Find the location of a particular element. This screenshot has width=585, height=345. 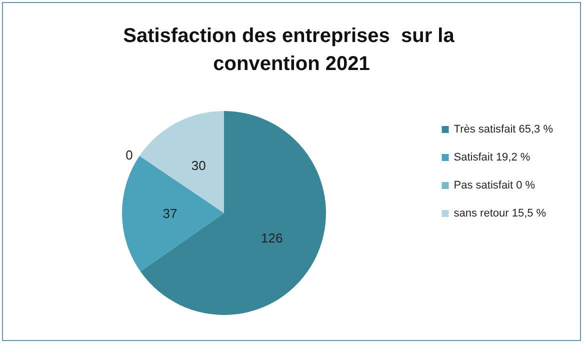

data-label: 126 is located at coordinates (272, 238).